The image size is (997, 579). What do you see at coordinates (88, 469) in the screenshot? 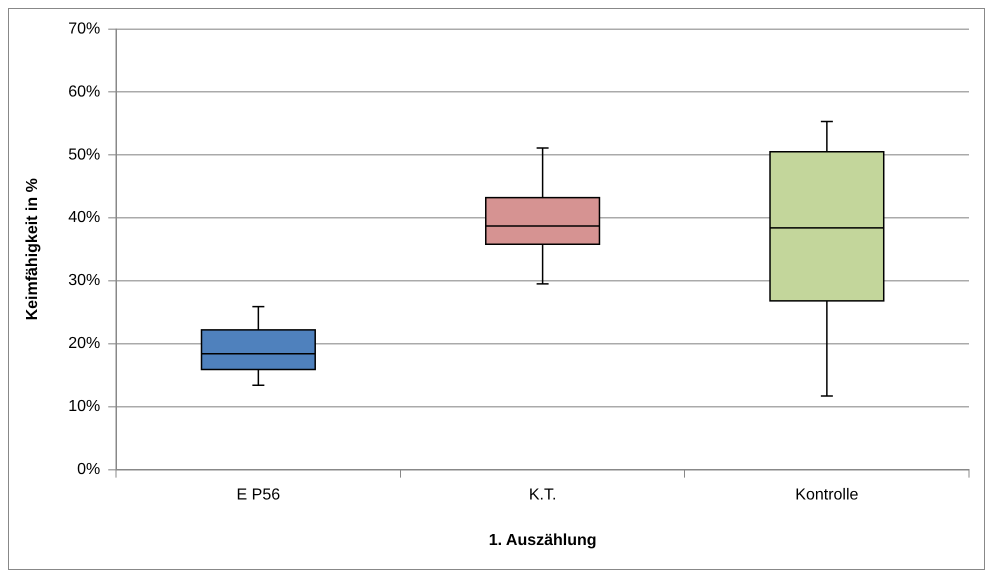
I see `y-tick-label: 0%` at bounding box center [88, 469].